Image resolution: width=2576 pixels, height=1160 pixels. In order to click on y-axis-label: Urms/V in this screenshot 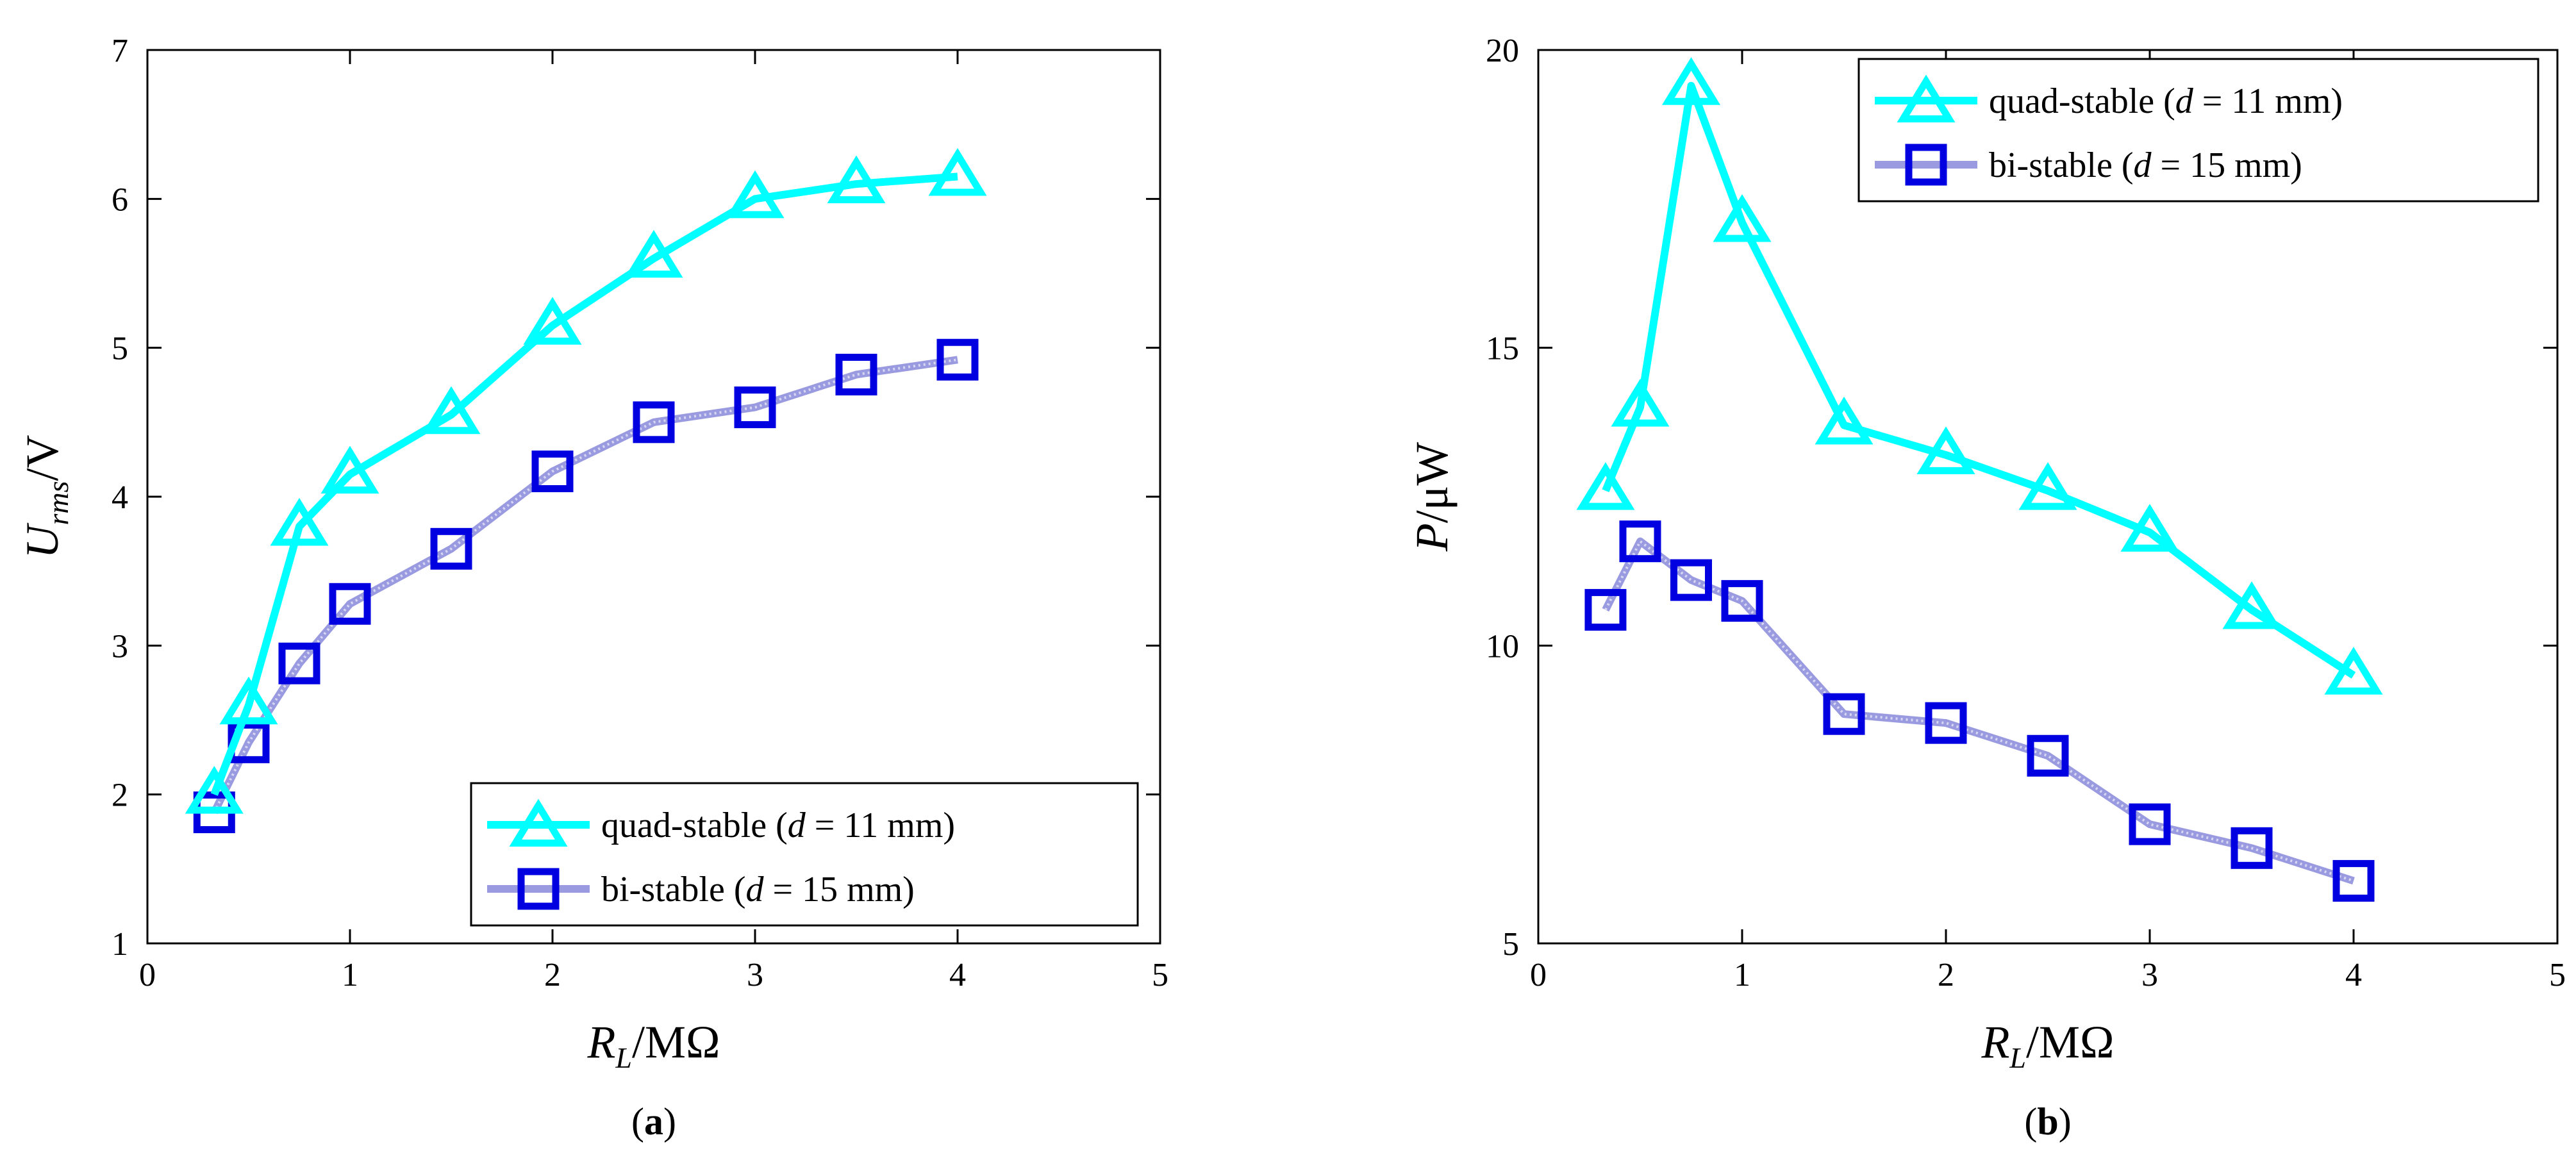, I will do `click(45, 497)`.